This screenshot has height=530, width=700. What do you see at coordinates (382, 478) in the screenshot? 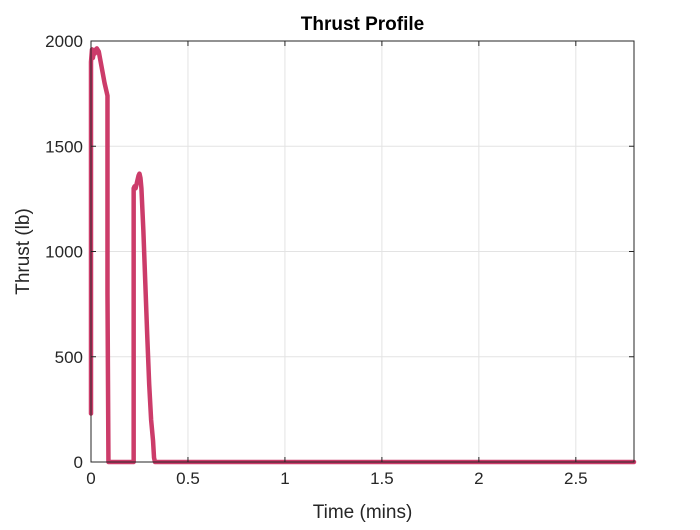
I see `x-tick-label: 1.5` at bounding box center [382, 478].